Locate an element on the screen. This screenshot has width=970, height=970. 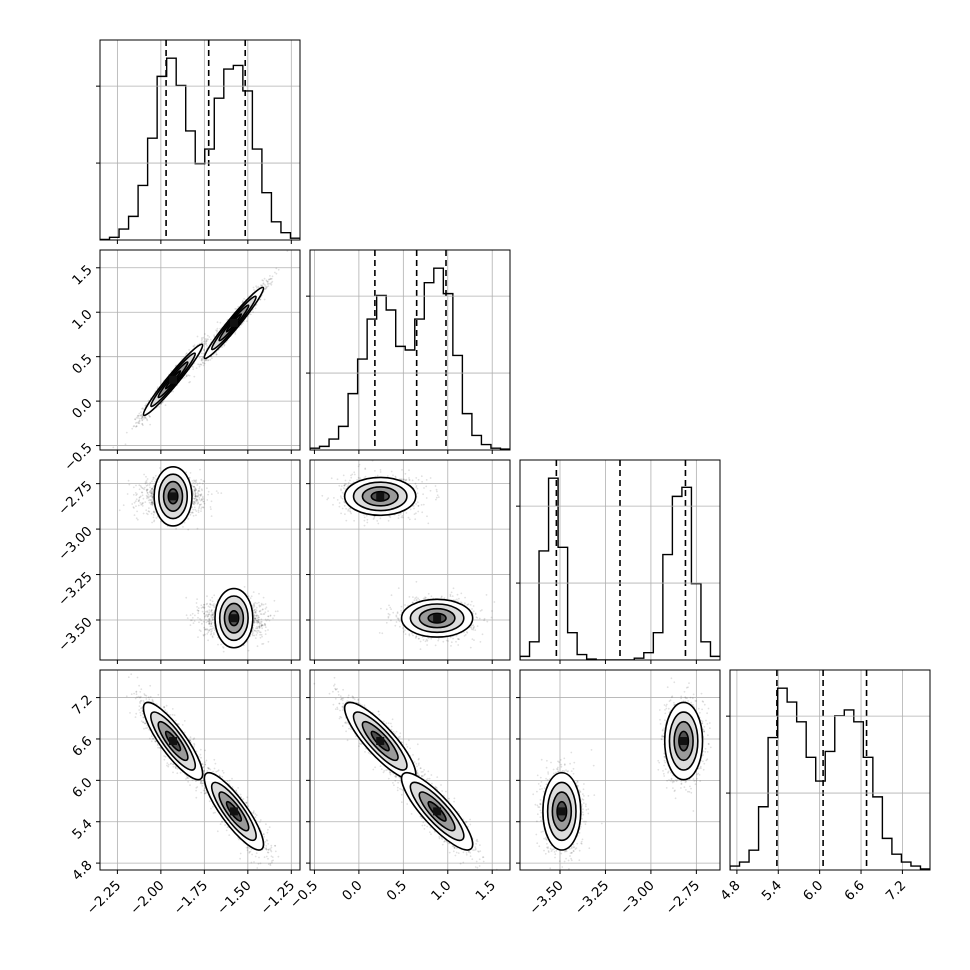
panel-content is located at coordinates (200, 349).